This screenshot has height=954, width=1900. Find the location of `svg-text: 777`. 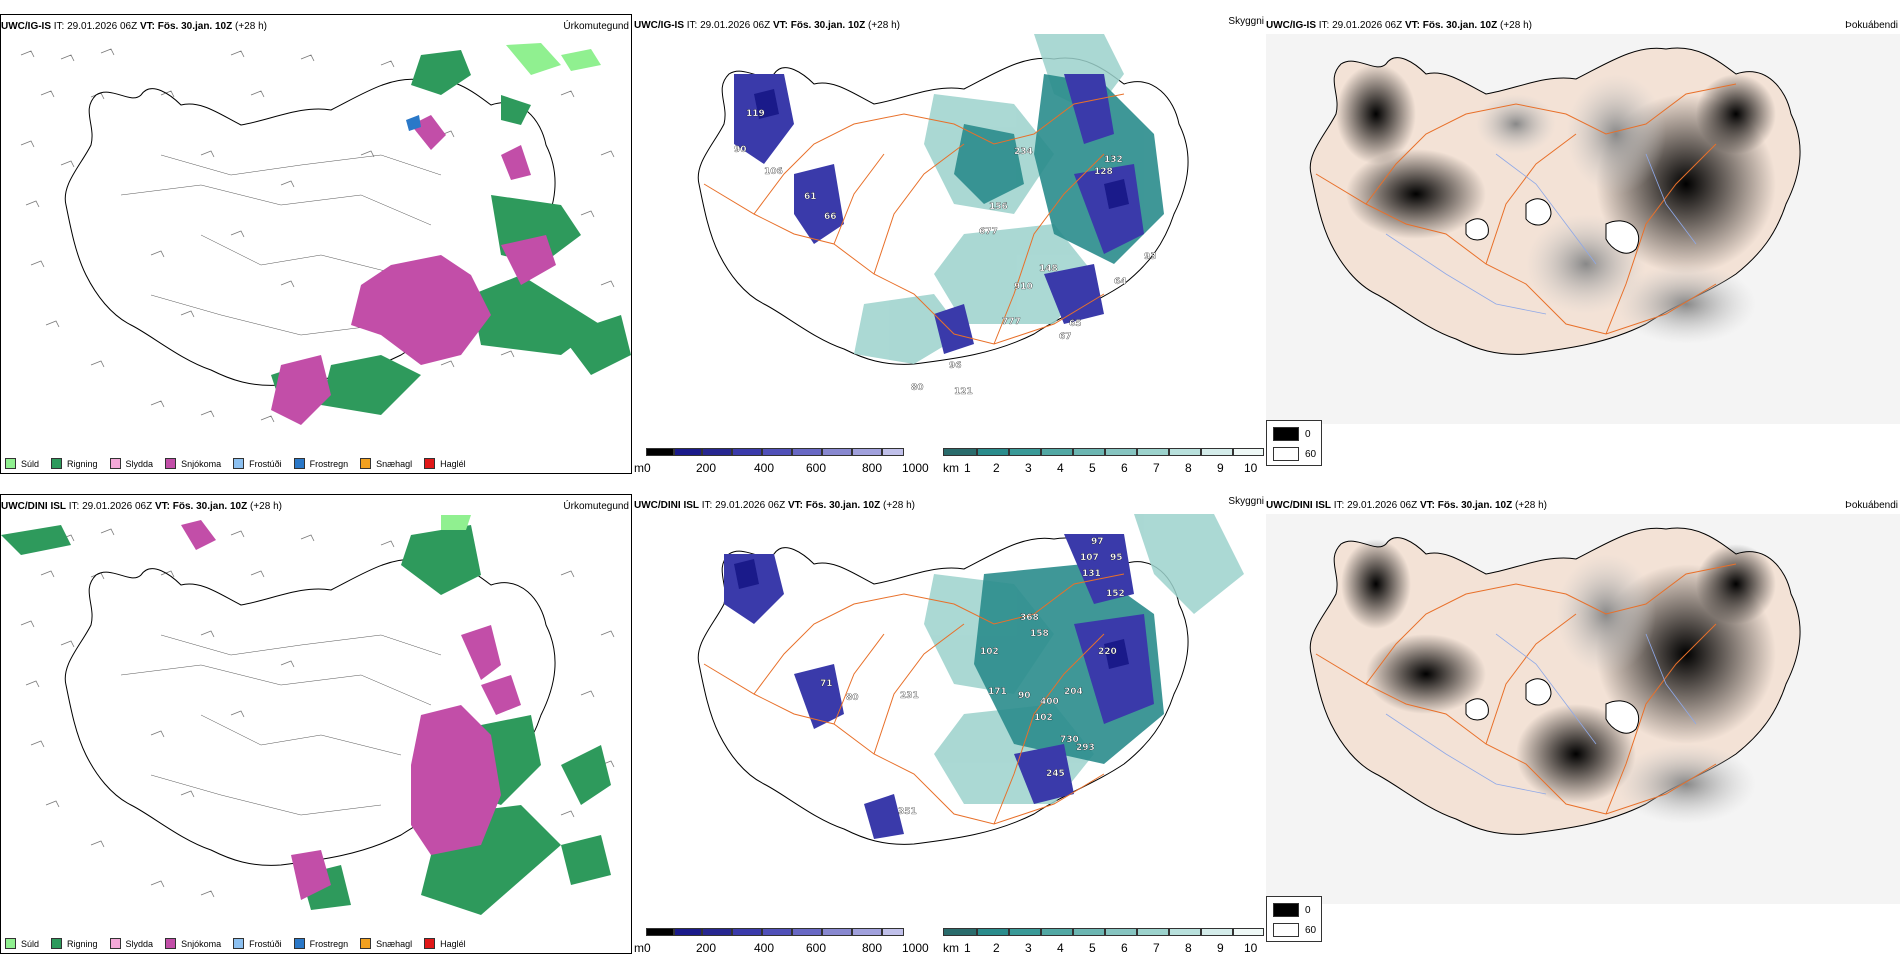

svg-text: 777 is located at coordinates (1011, 322).